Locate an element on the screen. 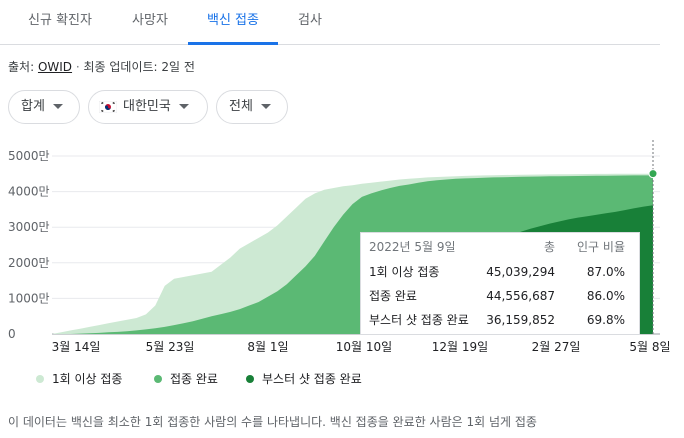 The width and height of the screenshot is (684, 438). source-prefix: 출처: is located at coordinates (23, 67).